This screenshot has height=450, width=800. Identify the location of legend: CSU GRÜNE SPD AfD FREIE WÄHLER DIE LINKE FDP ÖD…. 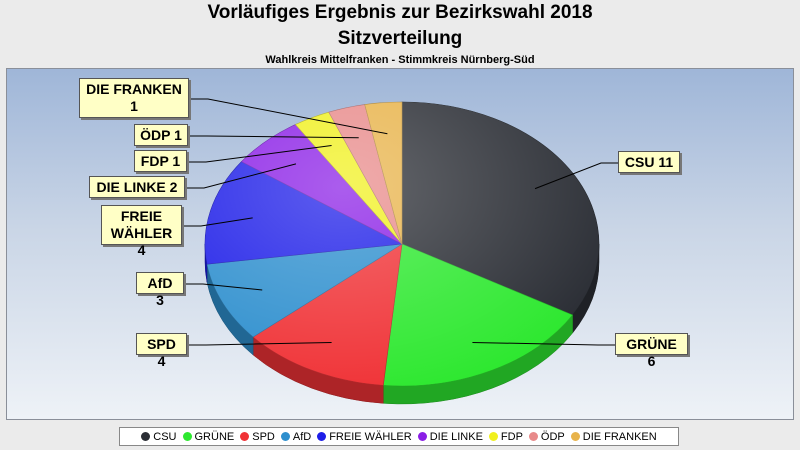
(399, 436).